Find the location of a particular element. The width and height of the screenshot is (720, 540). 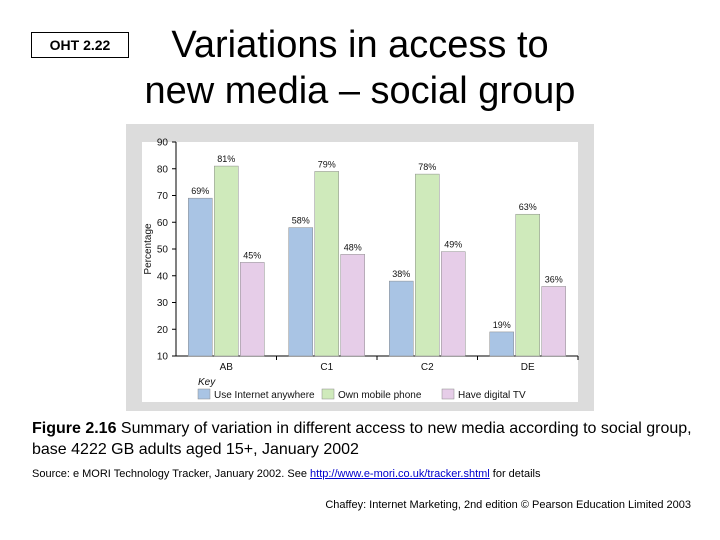

data-label: 63% is located at coordinates (528, 207).